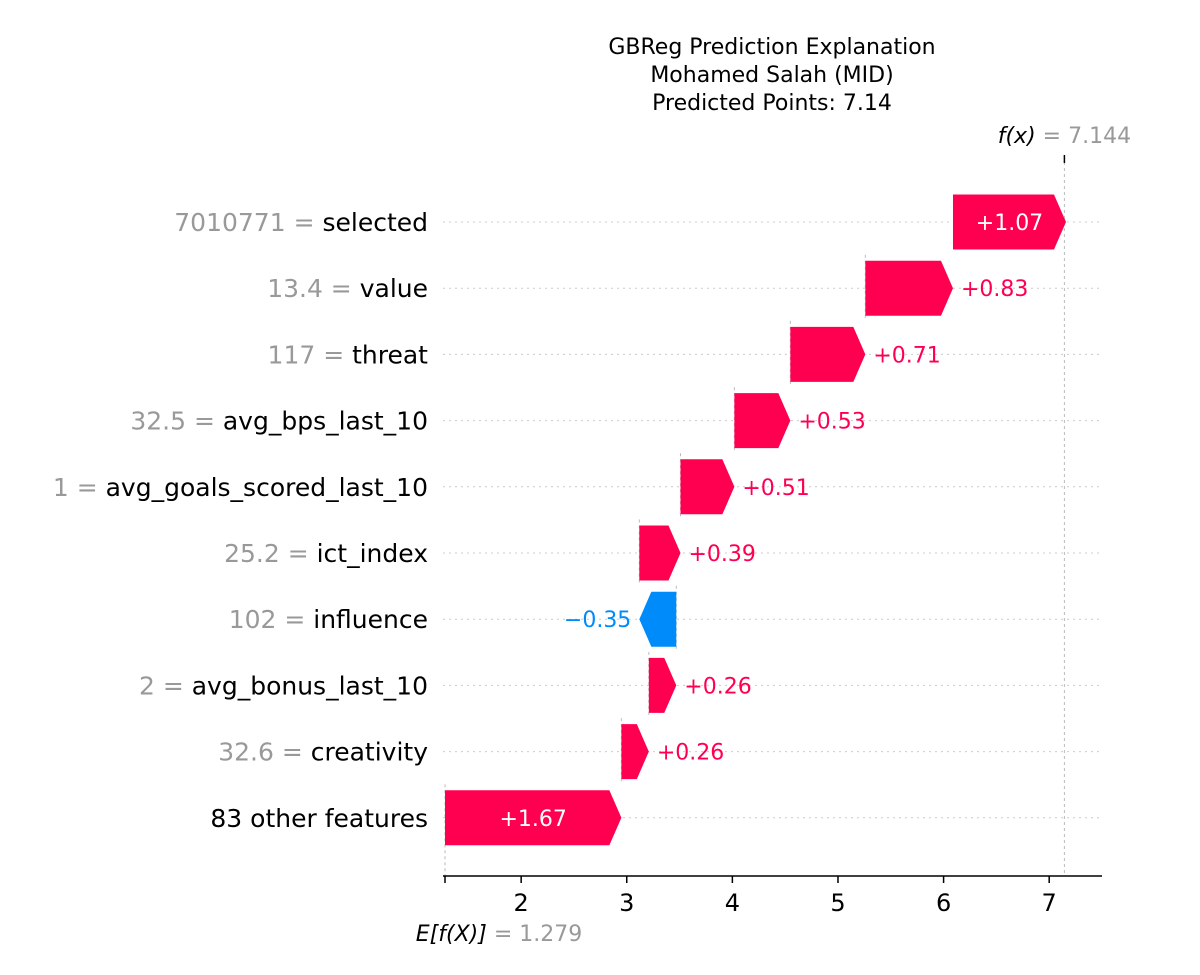 The height and width of the screenshot is (975, 1200). What do you see at coordinates (772, 103) in the screenshot?
I see `title-line-3: Predicted Points: 7.14` at bounding box center [772, 103].